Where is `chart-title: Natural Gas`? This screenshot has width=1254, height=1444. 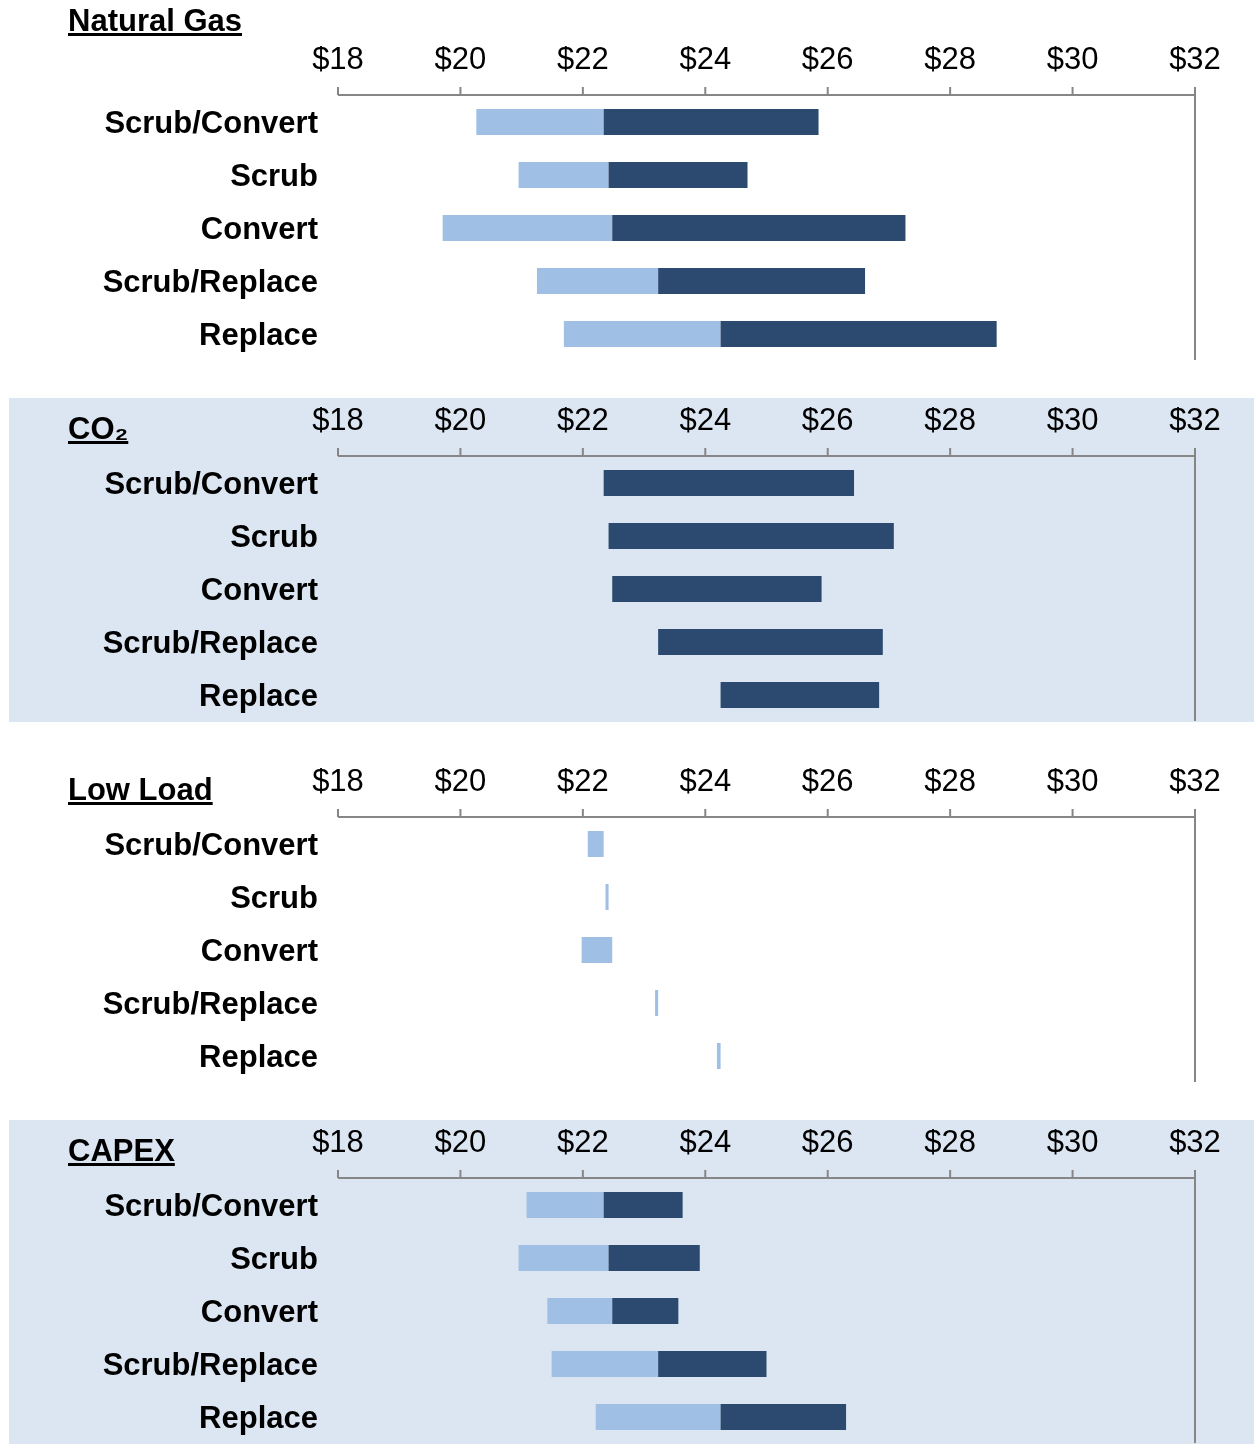
chart-title: Natural Gas is located at coordinates (155, 21).